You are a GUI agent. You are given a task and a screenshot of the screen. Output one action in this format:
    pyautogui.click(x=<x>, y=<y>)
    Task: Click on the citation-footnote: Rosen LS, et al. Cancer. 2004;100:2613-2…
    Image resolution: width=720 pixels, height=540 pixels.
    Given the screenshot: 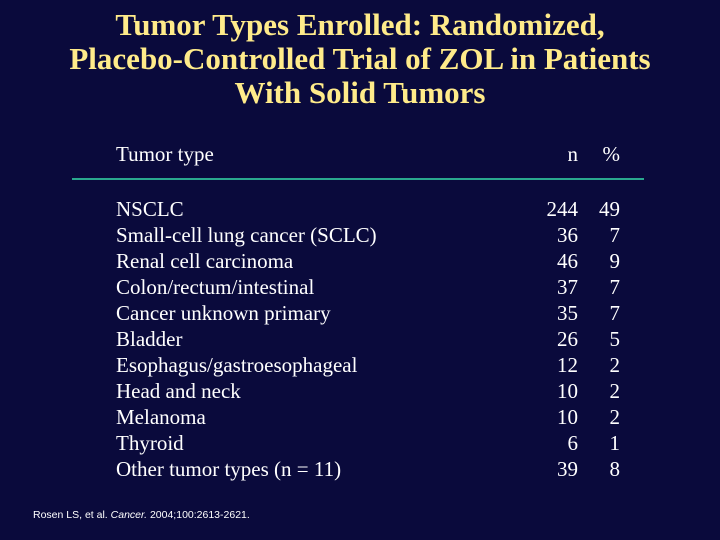 What is the action you would take?
    pyautogui.click(x=141, y=515)
    